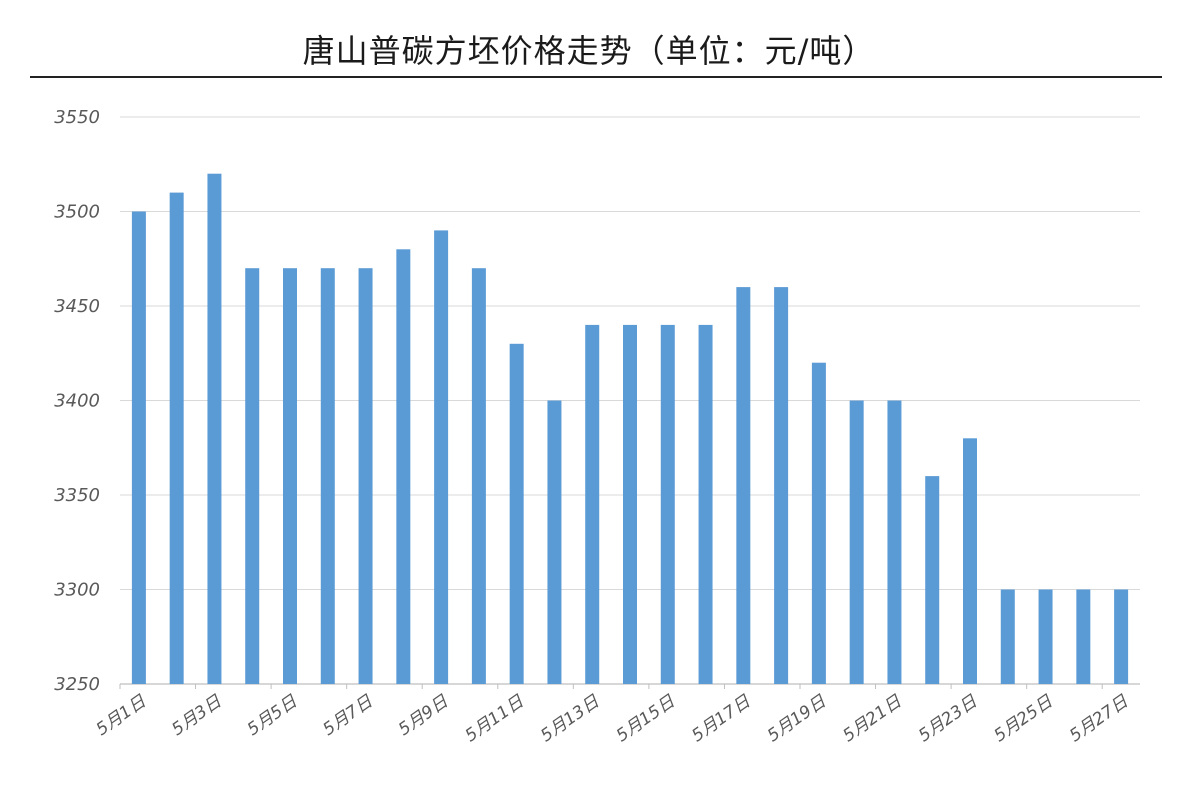 This screenshot has height=800, width=1178. Describe the element at coordinates (424, 715) in the screenshot. I see `x-tick-label: 5月9日` at that location.